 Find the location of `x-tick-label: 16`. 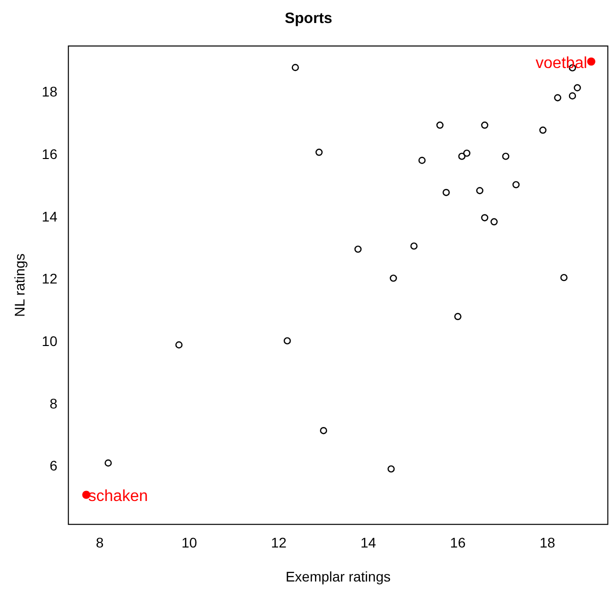

x-tick-label: 16 is located at coordinates (458, 542).